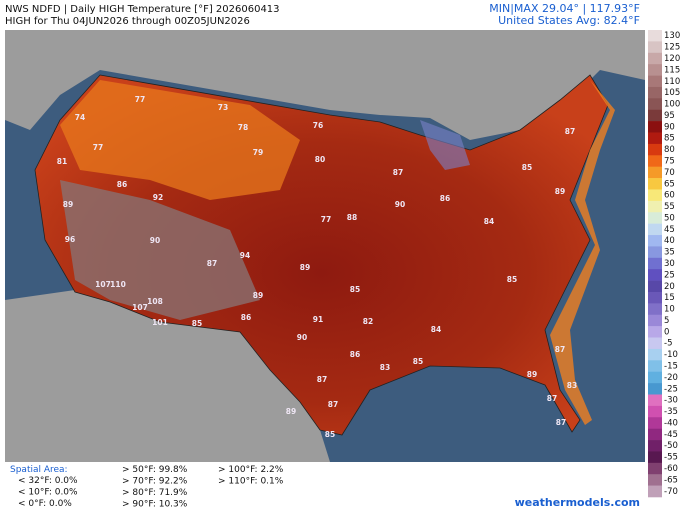 This screenshot has width=680, height=514. Describe the element at coordinates (155, 505) in the screenshot. I see `stats-line: > 90°F: 10.3%` at that location.